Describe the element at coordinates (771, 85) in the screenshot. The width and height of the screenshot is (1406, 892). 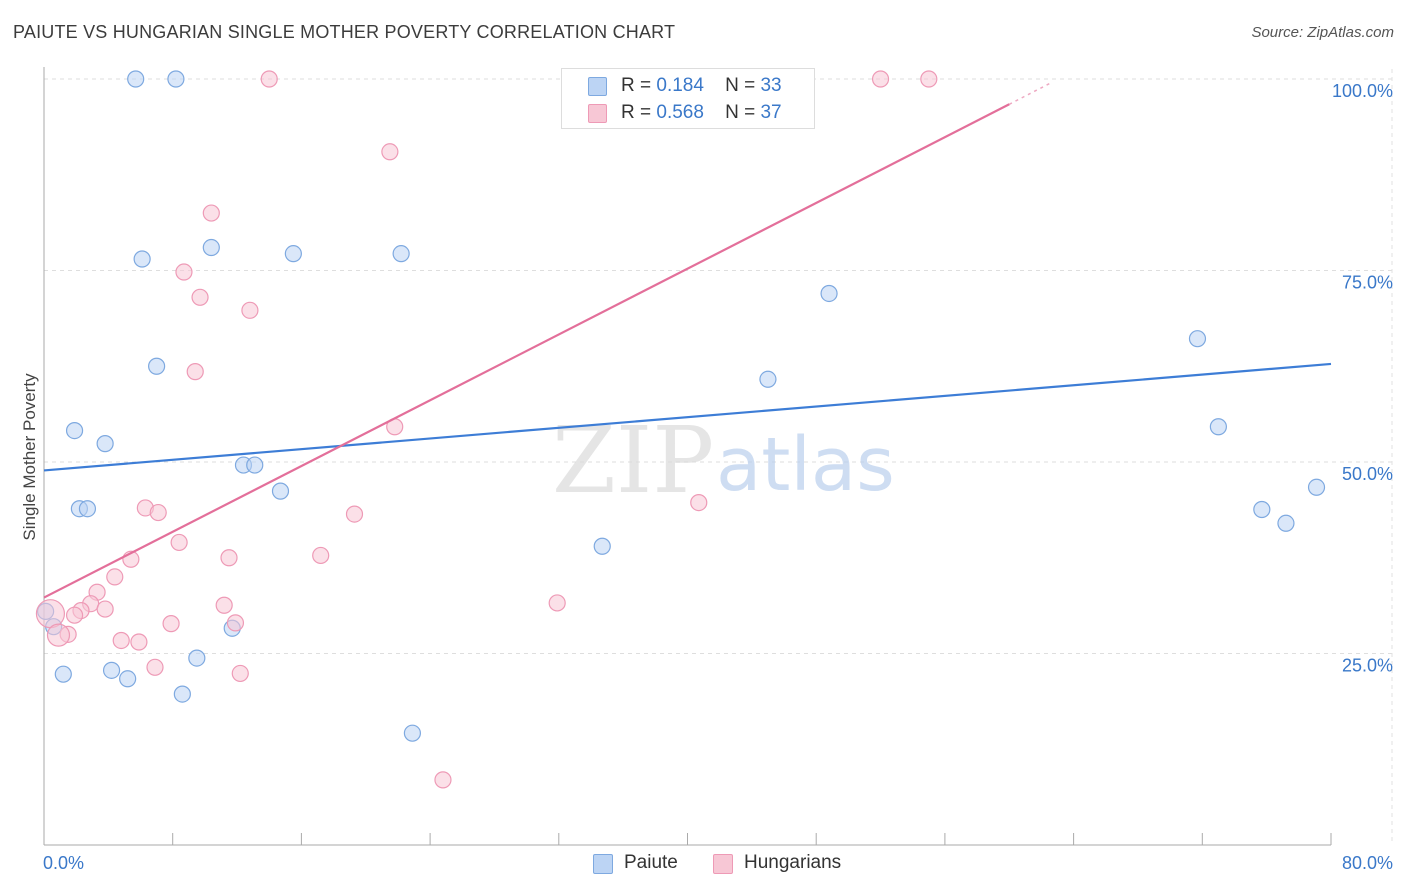
I see `legend-n-value-paiute: 33` at that location.